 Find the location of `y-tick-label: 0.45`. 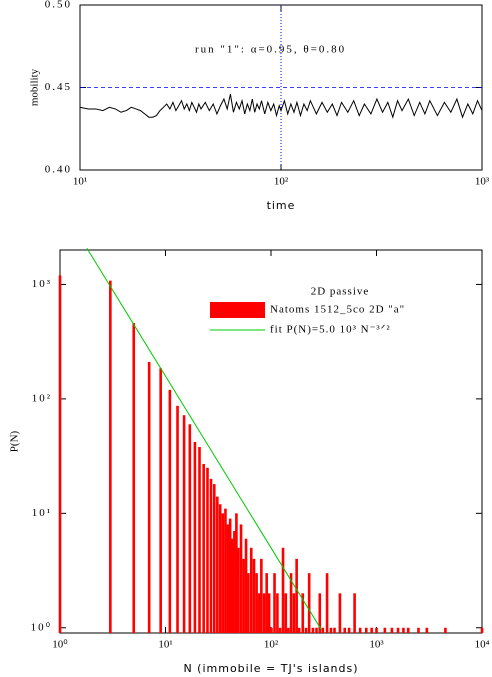

y-tick-label: 0.45 is located at coordinates (58, 87).